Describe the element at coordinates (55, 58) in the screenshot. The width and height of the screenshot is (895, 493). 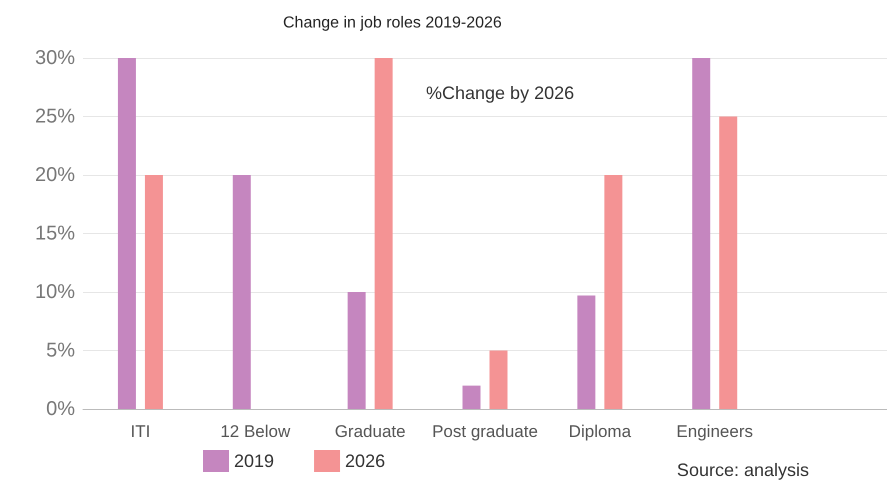
I see `y-tick-label: 30%` at that location.